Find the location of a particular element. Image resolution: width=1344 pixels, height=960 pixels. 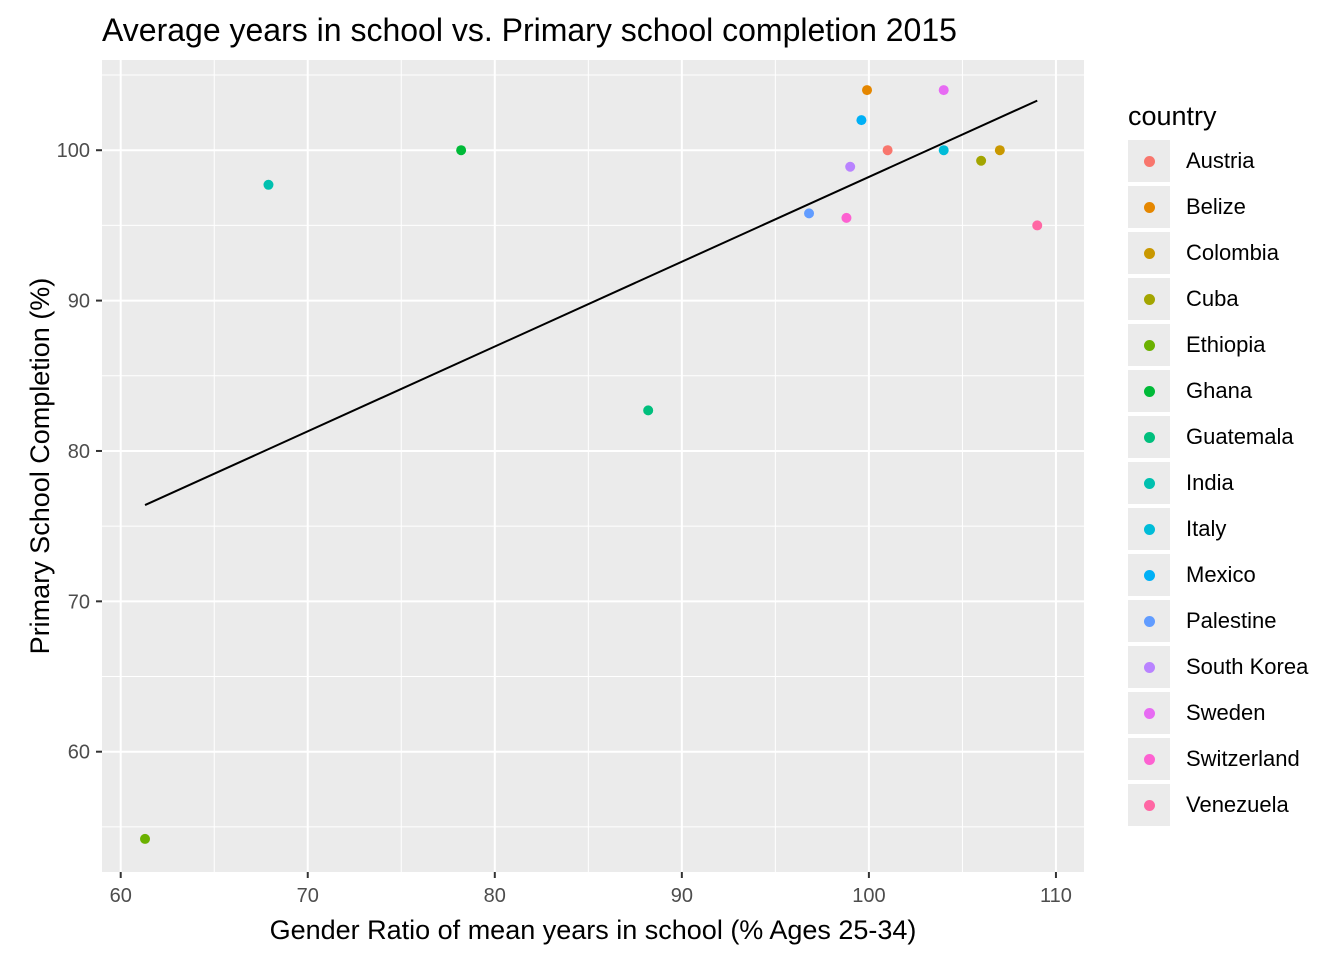

y-tick-label: 100 is located at coordinates (73, 151).